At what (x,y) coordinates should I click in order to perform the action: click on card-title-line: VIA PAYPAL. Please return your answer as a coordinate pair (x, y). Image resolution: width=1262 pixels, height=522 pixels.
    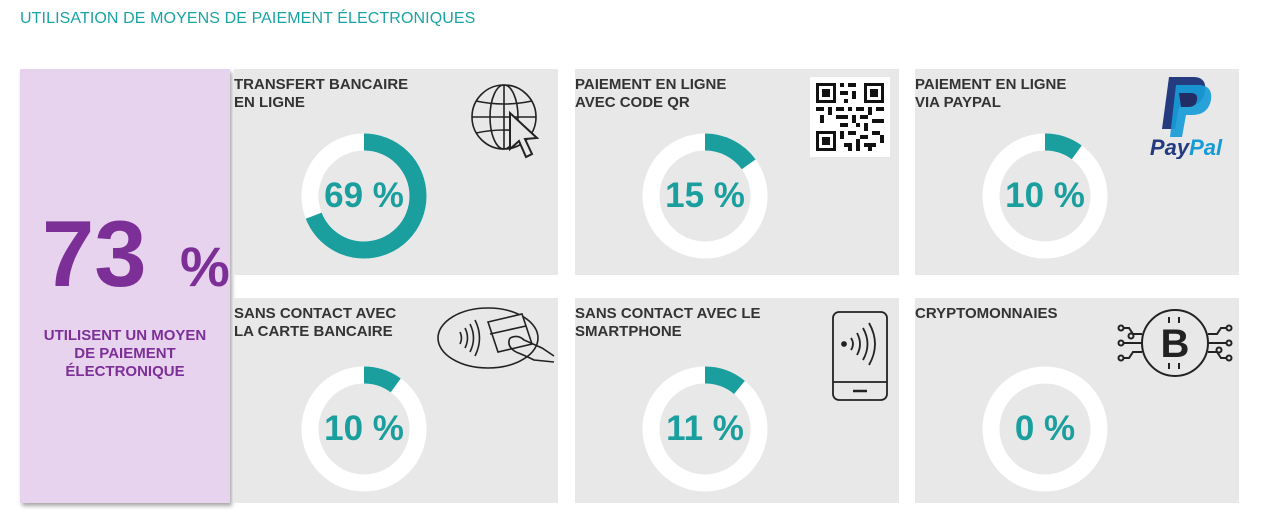
    Looking at the image, I should click on (958, 102).